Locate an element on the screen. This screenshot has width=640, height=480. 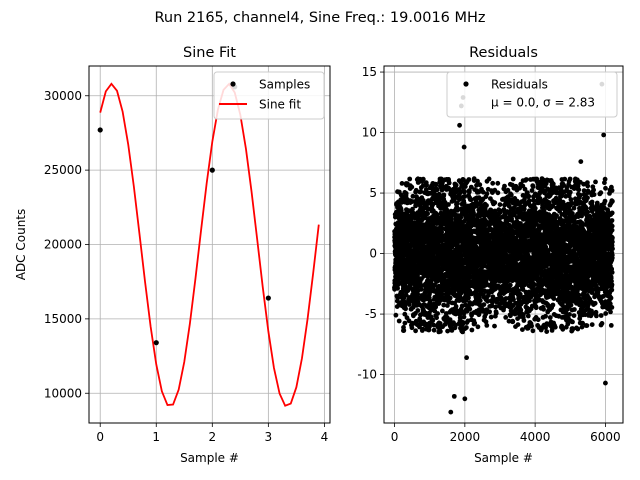
left-xlabel: Sample # is located at coordinates (209, 458).